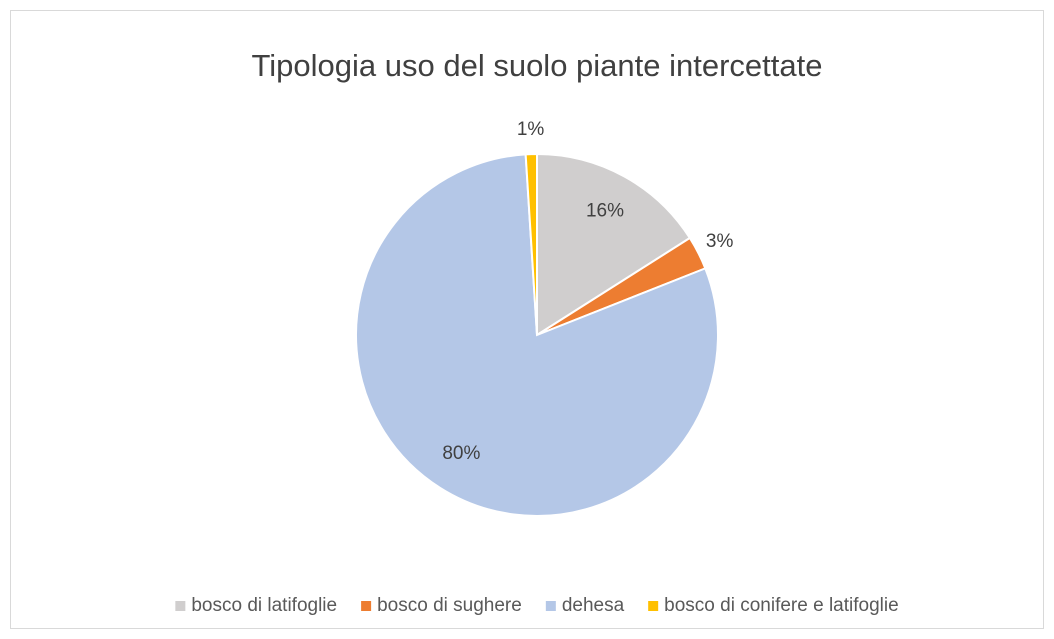 The width and height of the screenshot is (1054, 639). I want to click on legend-label: dehesa, so click(593, 605).